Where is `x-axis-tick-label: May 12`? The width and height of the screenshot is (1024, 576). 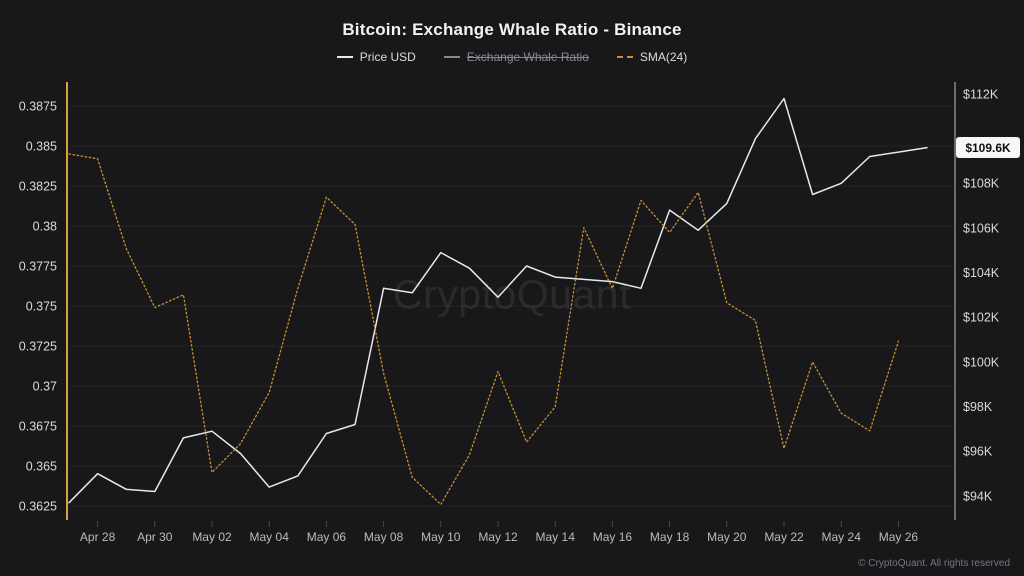
x-axis-tick-label: May 12 is located at coordinates (498, 537).